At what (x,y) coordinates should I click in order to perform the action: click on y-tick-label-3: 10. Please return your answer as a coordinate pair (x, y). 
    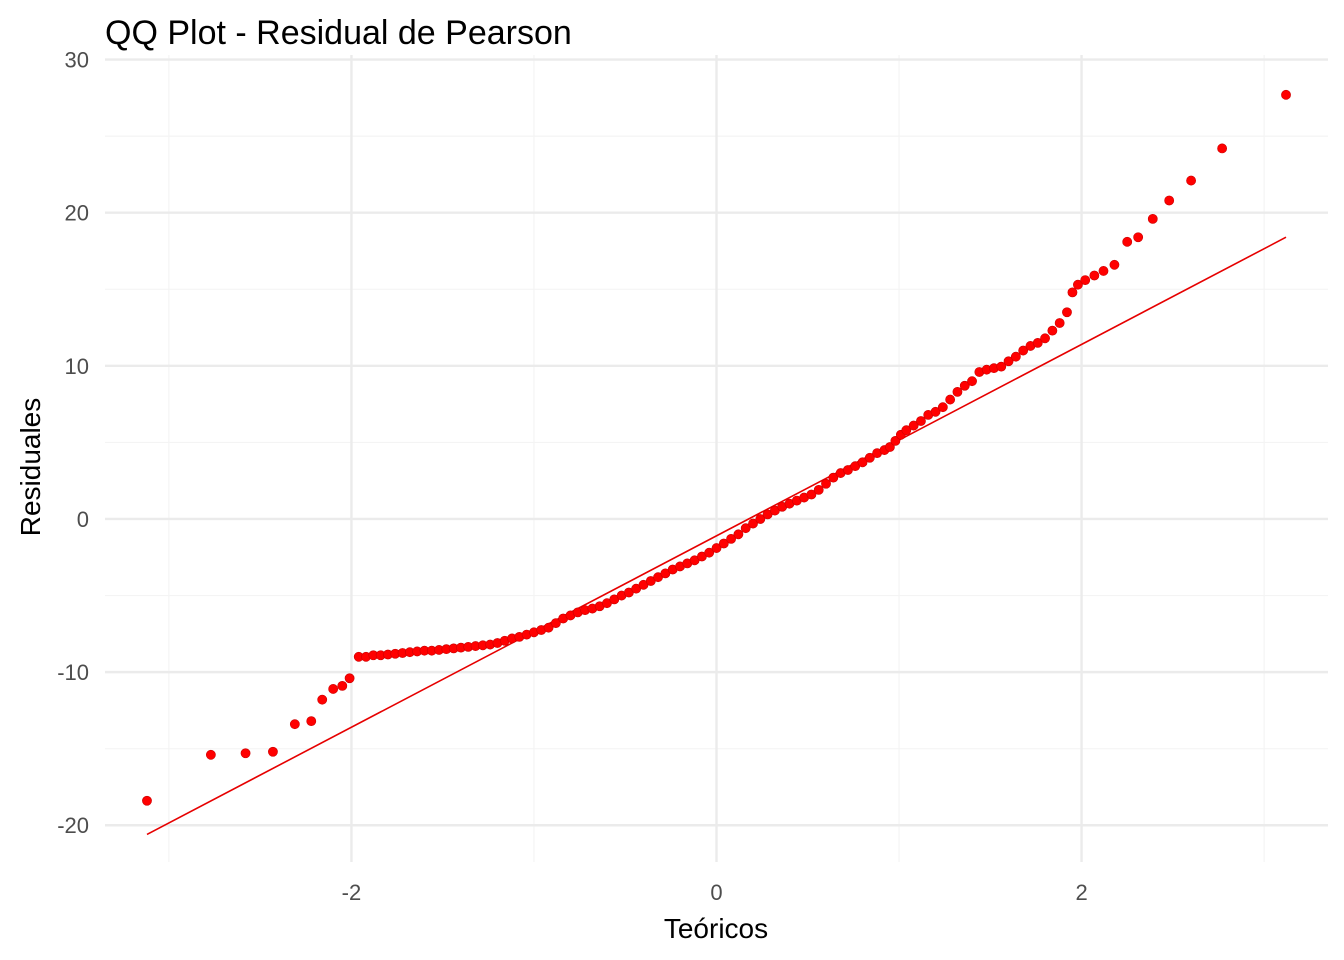
    Looking at the image, I should click on (77, 366).